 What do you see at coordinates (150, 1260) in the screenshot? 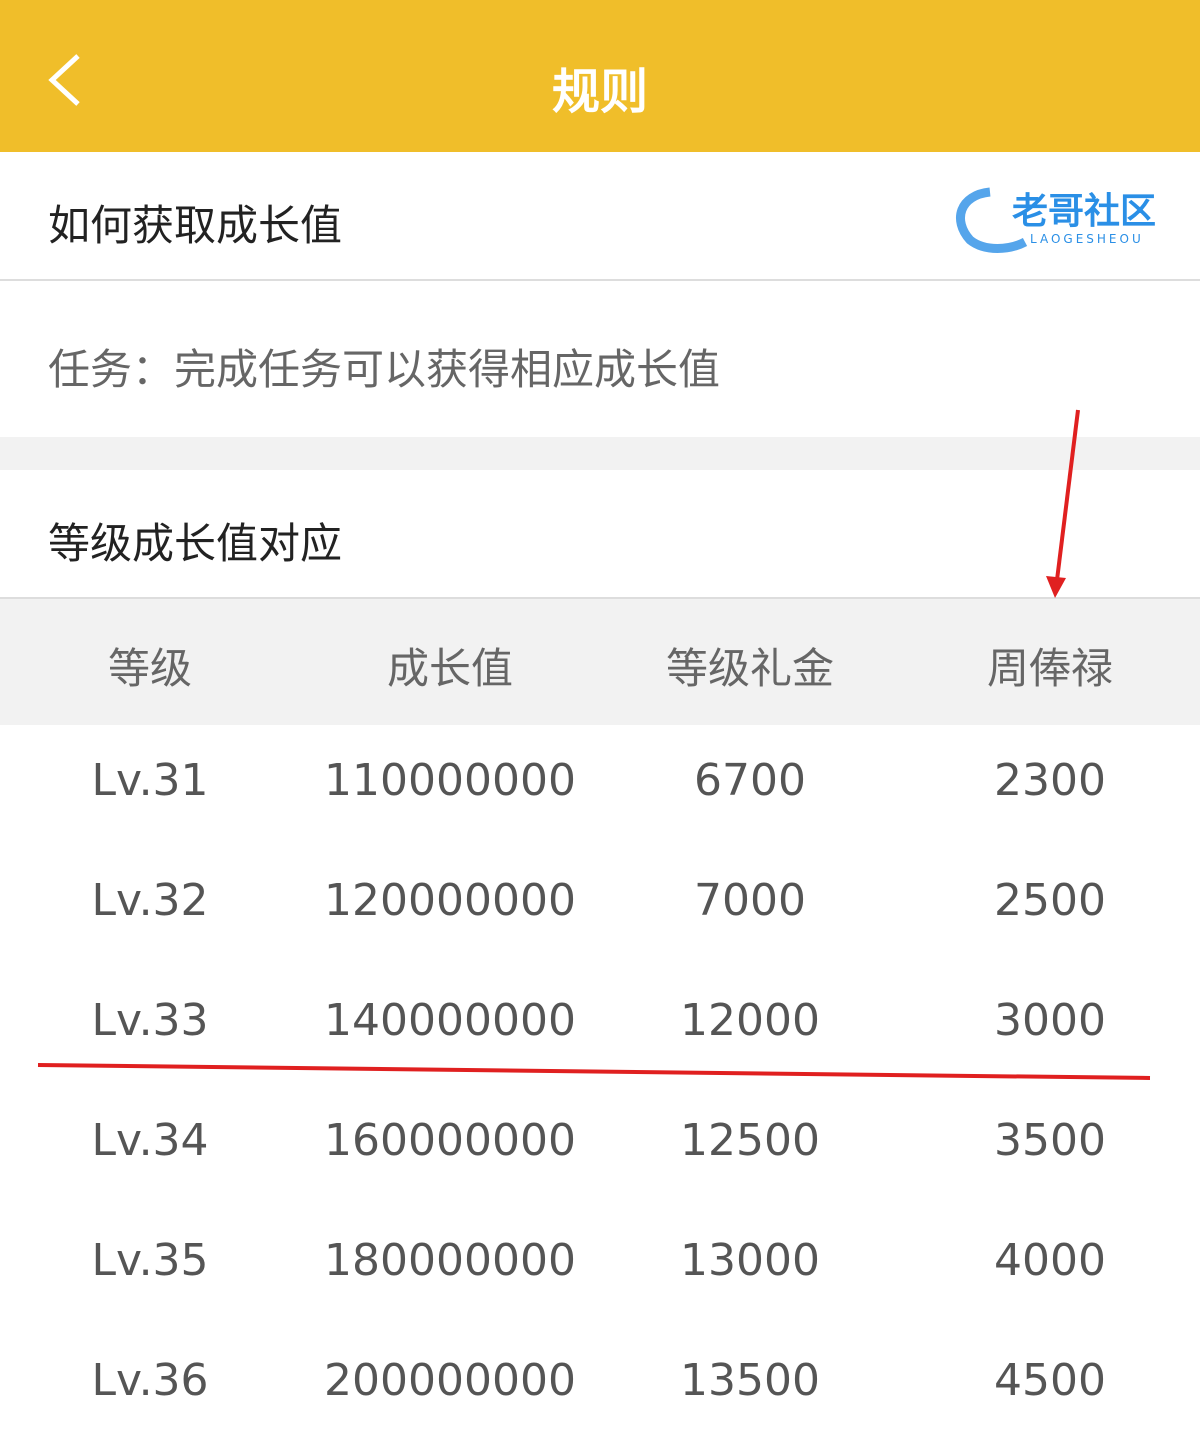
I see `level-cell: Lv.35` at bounding box center [150, 1260].